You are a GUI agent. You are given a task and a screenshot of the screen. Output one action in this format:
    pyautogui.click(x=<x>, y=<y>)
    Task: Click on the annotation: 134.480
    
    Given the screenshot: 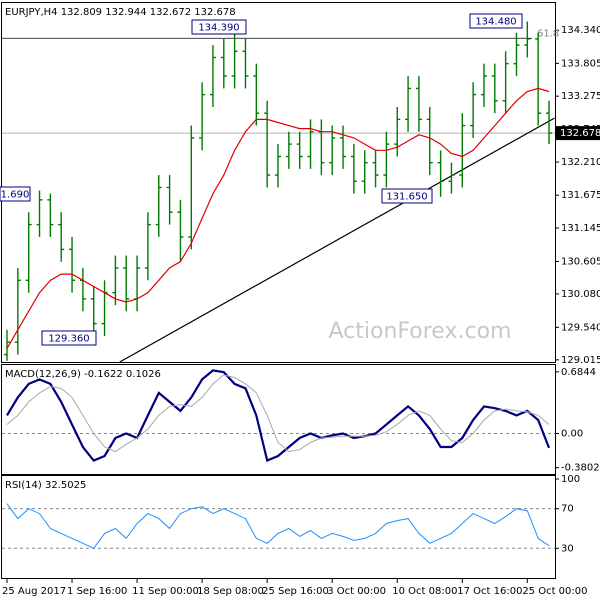 What is the action you would take?
    pyautogui.click(x=495, y=22)
    